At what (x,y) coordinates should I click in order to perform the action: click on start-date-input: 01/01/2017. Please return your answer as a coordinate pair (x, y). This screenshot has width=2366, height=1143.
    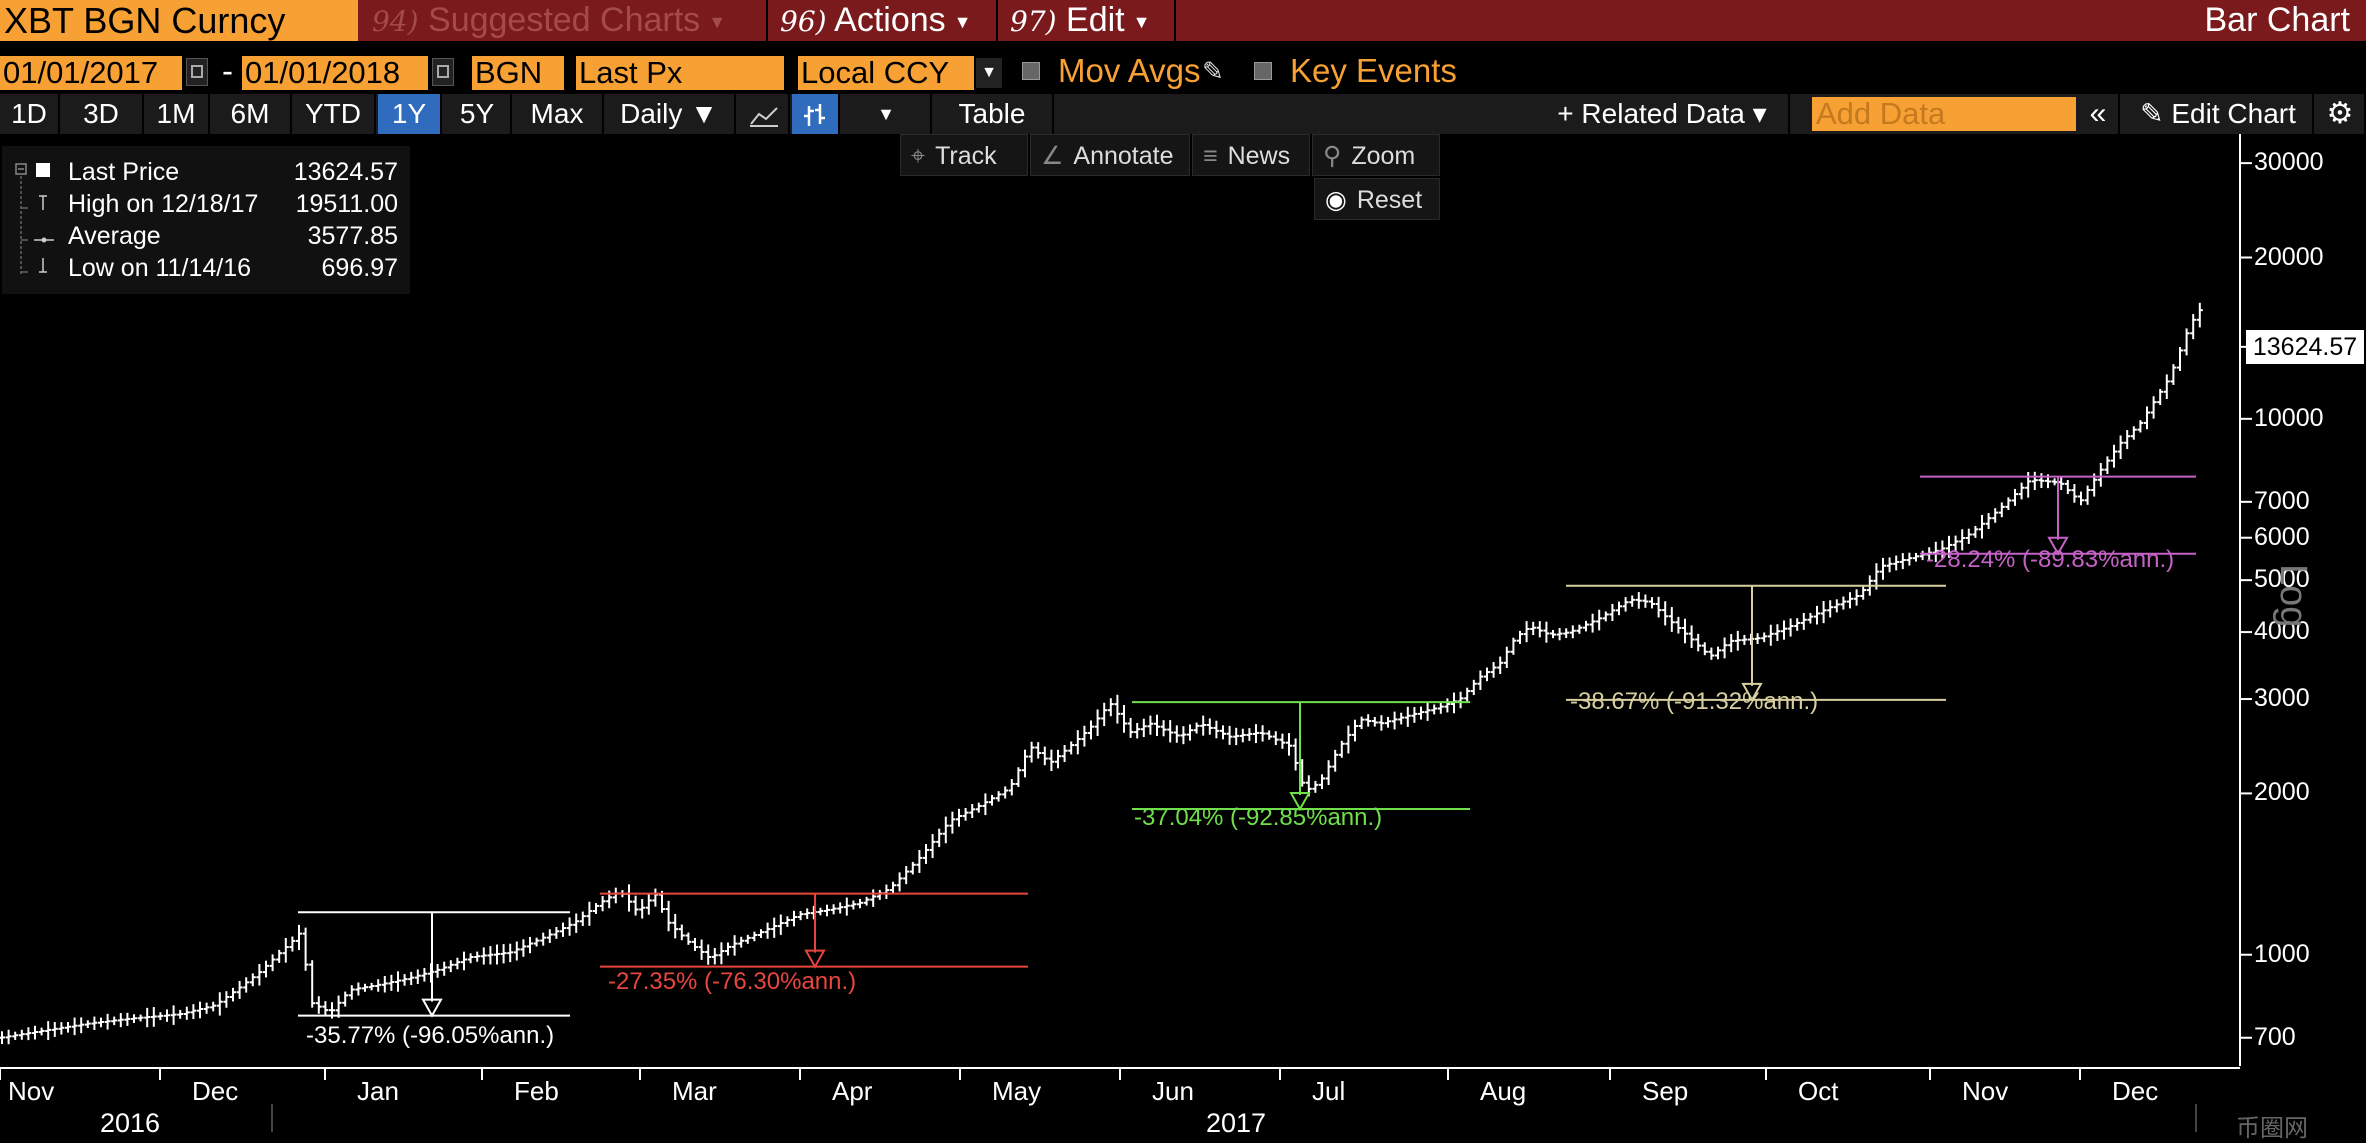
    Looking at the image, I should click on (91, 73).